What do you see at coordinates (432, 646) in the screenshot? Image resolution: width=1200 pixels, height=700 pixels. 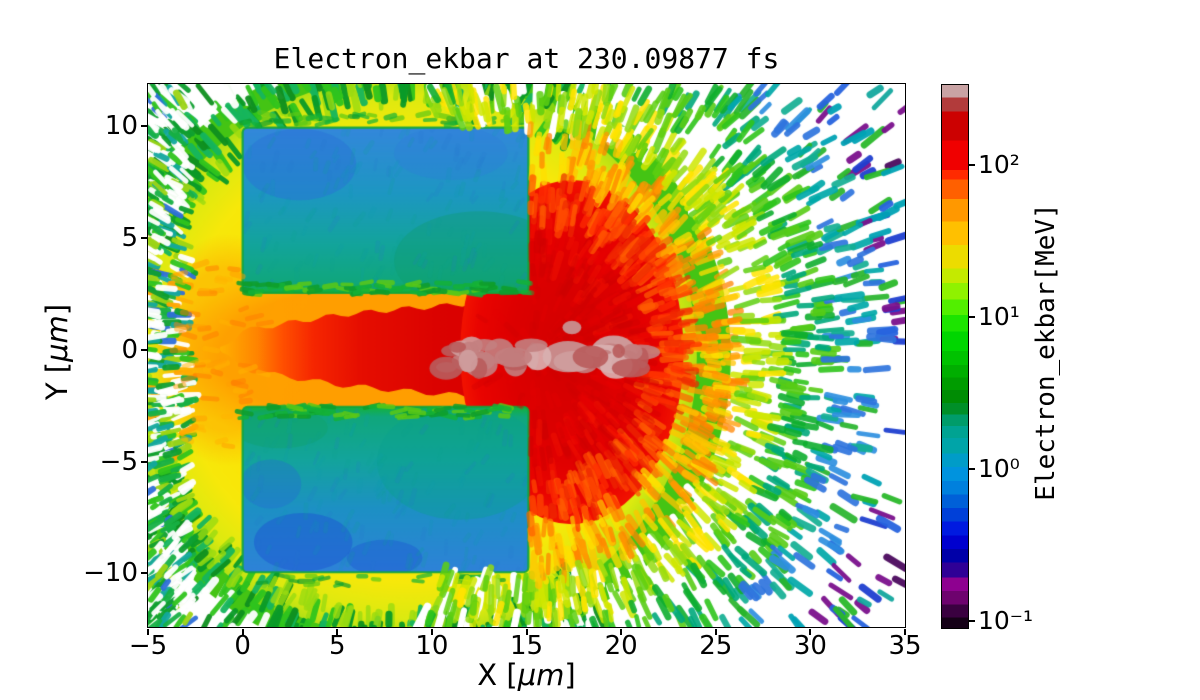 I see `x-tick-label: 10` at bounding box center [432, 646].